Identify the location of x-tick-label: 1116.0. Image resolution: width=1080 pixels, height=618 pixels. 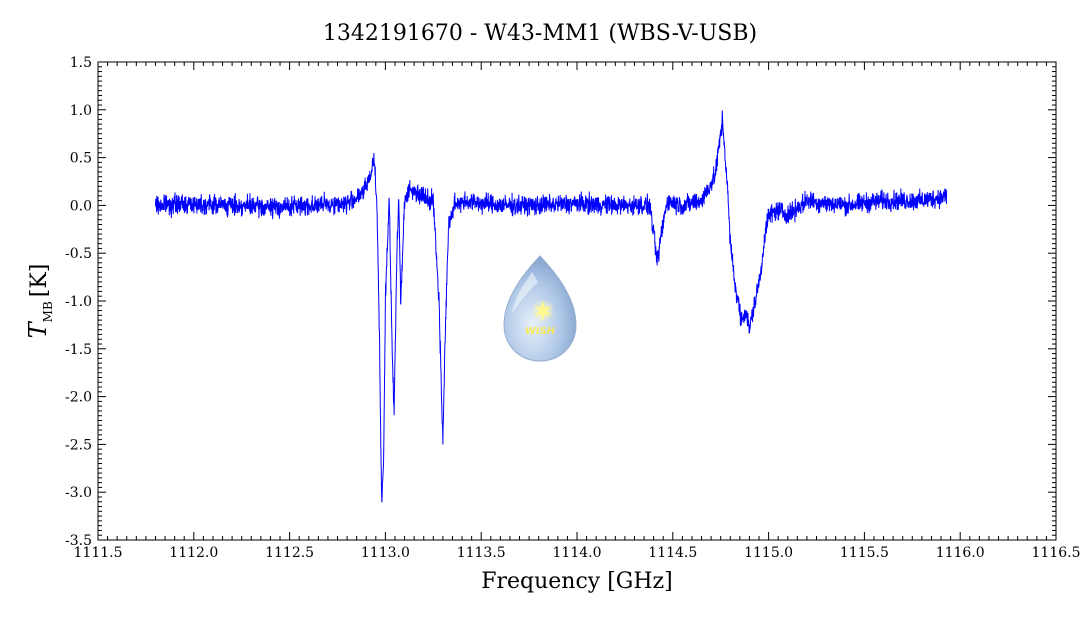
(960, 553).